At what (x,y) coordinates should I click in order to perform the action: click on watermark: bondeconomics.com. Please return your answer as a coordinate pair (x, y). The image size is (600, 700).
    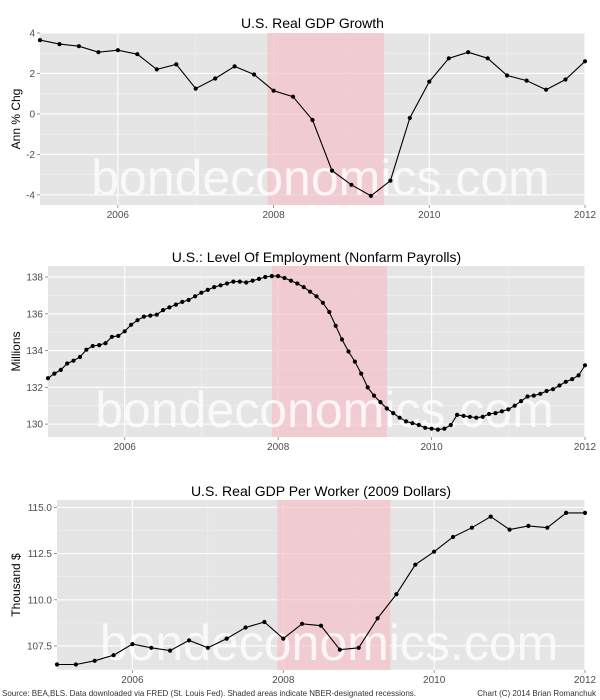
    Looking at the image, I should click on (329, 643).